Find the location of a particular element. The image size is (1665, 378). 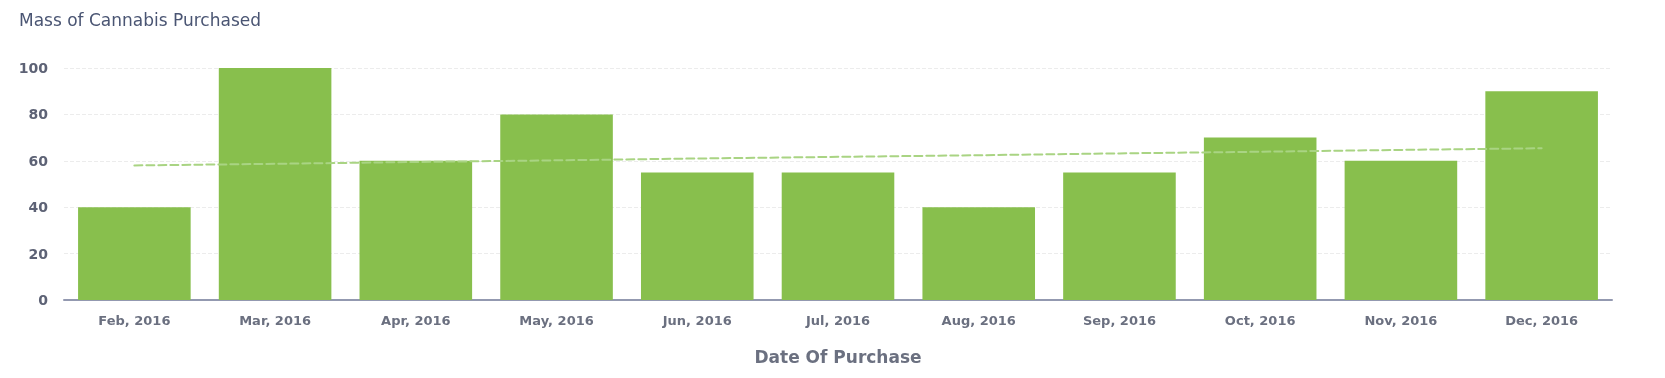

x-tick-label: Oct, 2016 is located at coordinates (1260, 320).